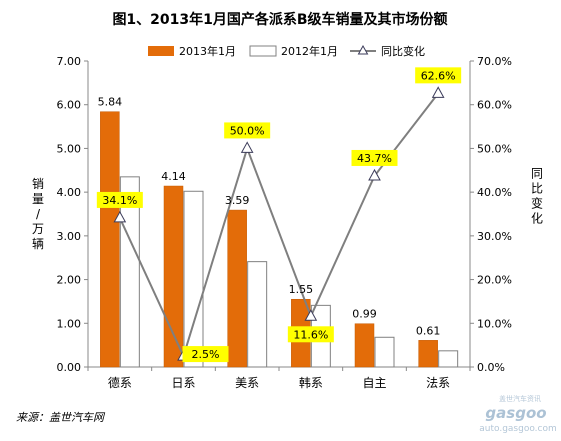 The height and width of the screenshot is (441, 561). I want to click on y-left-tick-label: 0.00, so click(69, 367).